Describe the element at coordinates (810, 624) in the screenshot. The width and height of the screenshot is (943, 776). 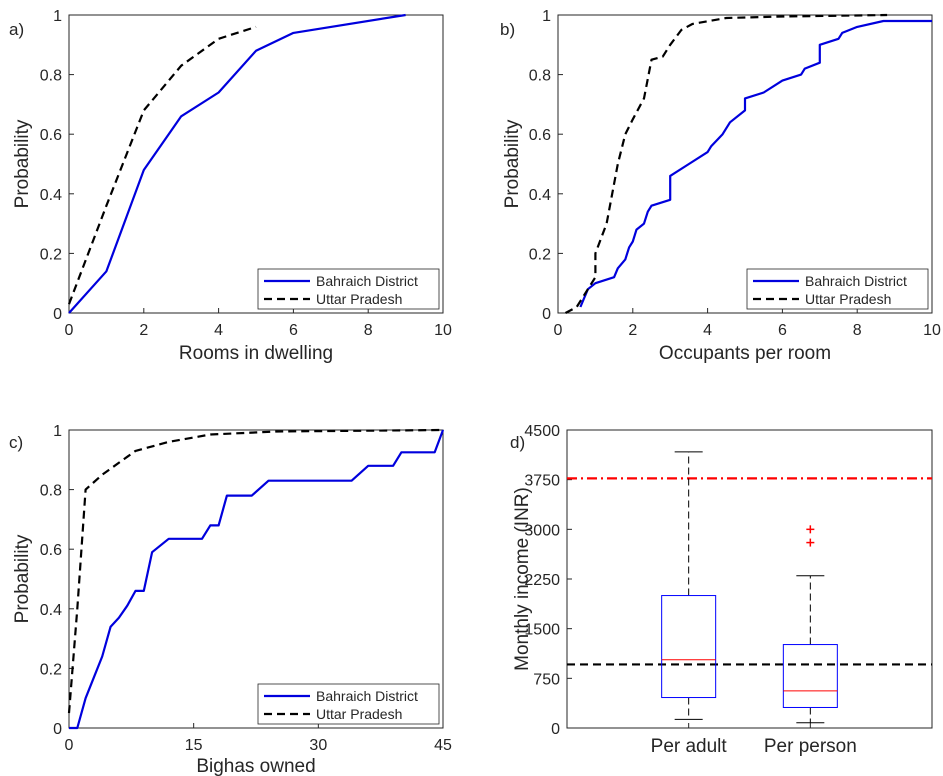
I see `boxplot-per-person` at that location.